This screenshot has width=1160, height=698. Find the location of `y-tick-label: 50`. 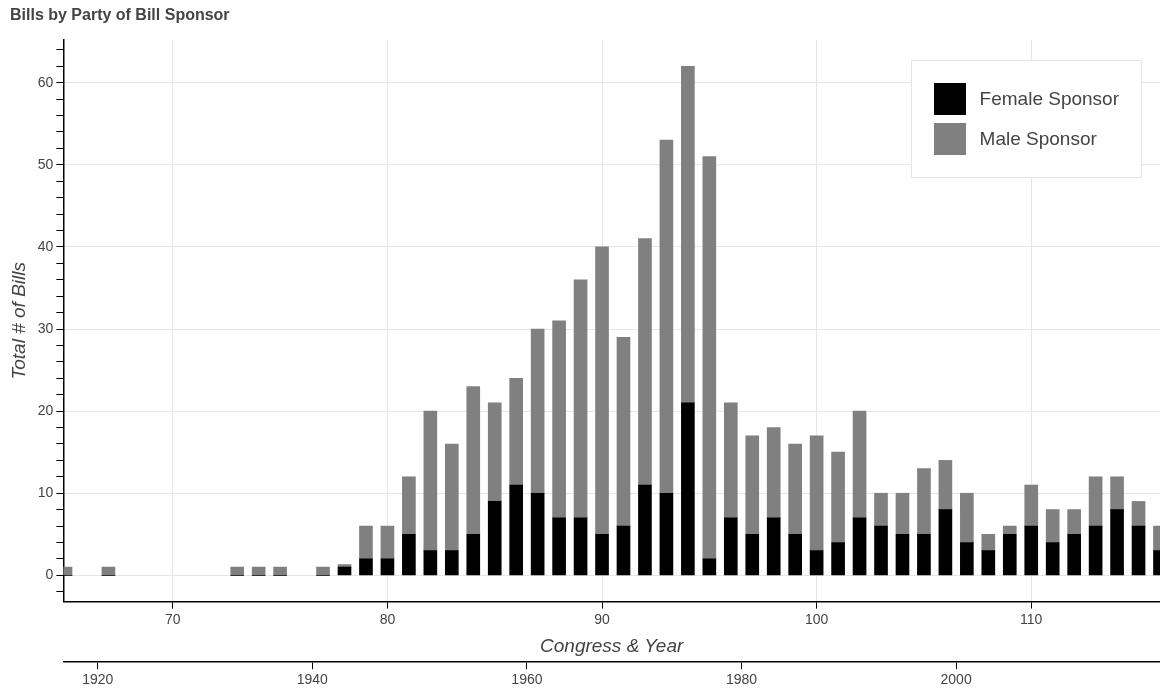

y-tick-label: 50 is located at coordinates (45, 163).